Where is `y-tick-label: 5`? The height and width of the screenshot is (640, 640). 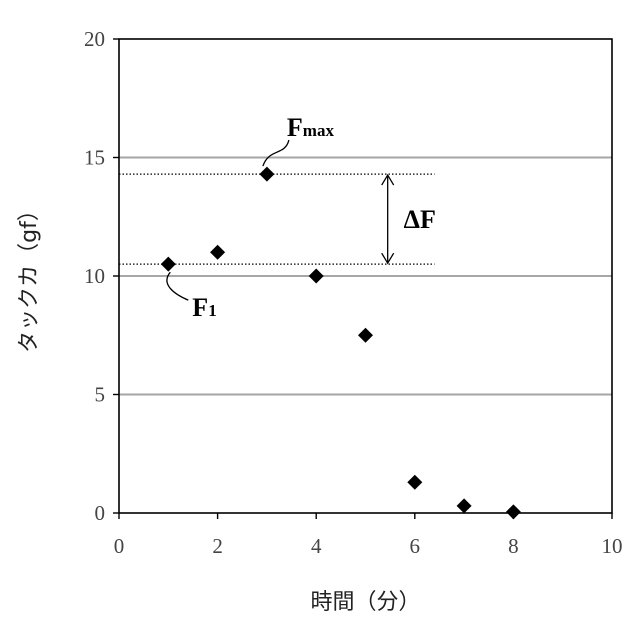 y-tick-label: 5 is located at coordinates (100, 395).